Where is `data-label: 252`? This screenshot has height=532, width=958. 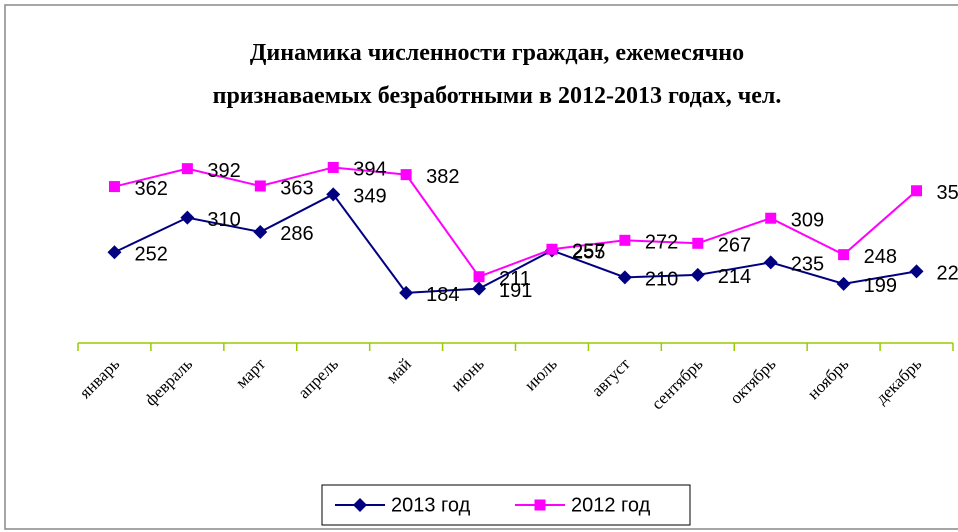 data-label: 252 is located at coordinates (150, 255).